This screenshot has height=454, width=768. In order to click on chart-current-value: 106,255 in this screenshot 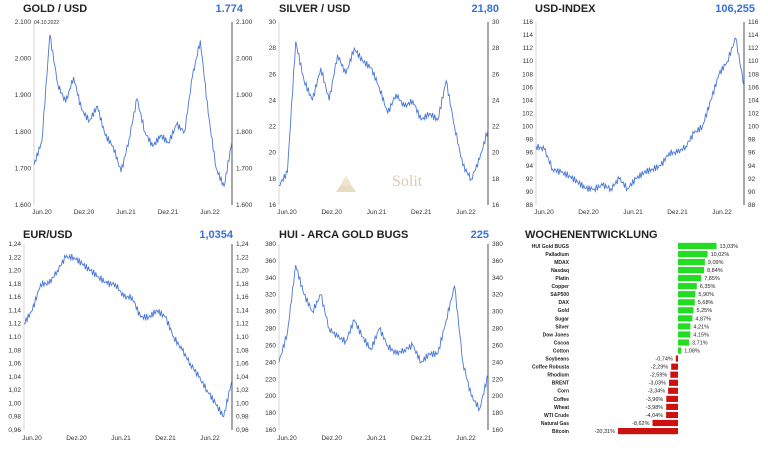, I will do `click(735, 9)`.